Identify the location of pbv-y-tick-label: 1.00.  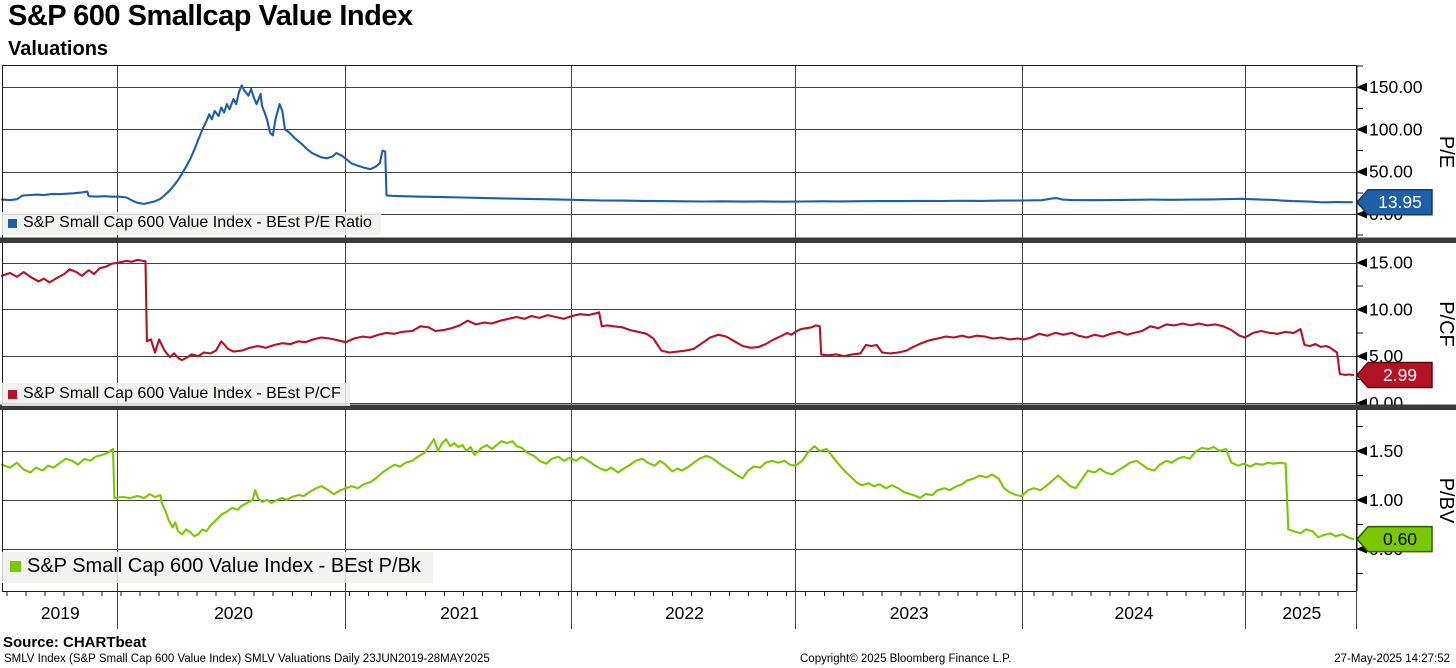
(1386, 500).